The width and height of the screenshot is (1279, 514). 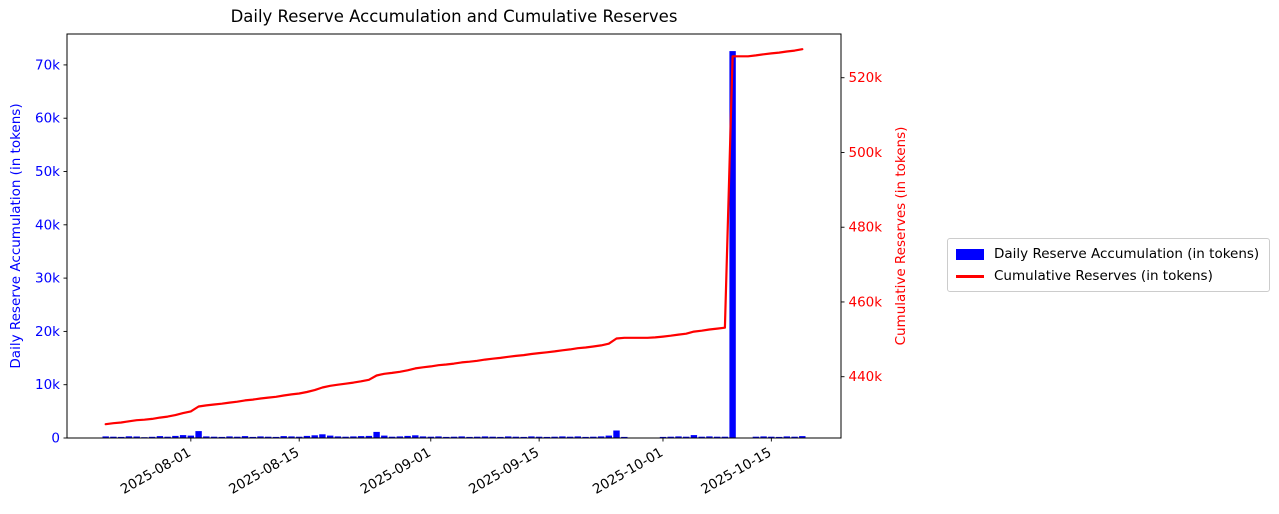 What do you see at coordinates (47, 65) in the screenshot?
I see `left-tick-label: 70k` at bounding box center [47, 65].